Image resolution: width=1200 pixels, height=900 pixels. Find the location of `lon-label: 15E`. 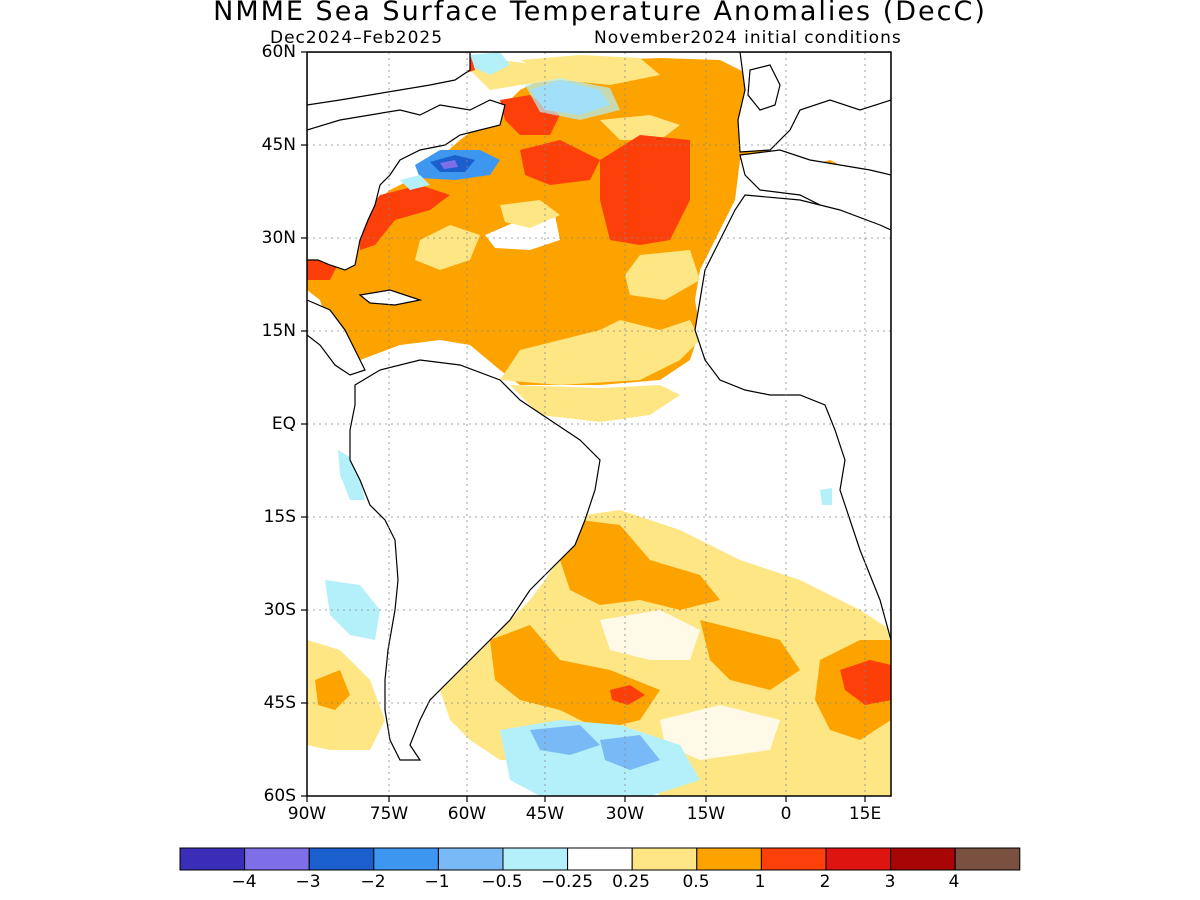

lon-label: 15E is located at coordinates (865, 814).